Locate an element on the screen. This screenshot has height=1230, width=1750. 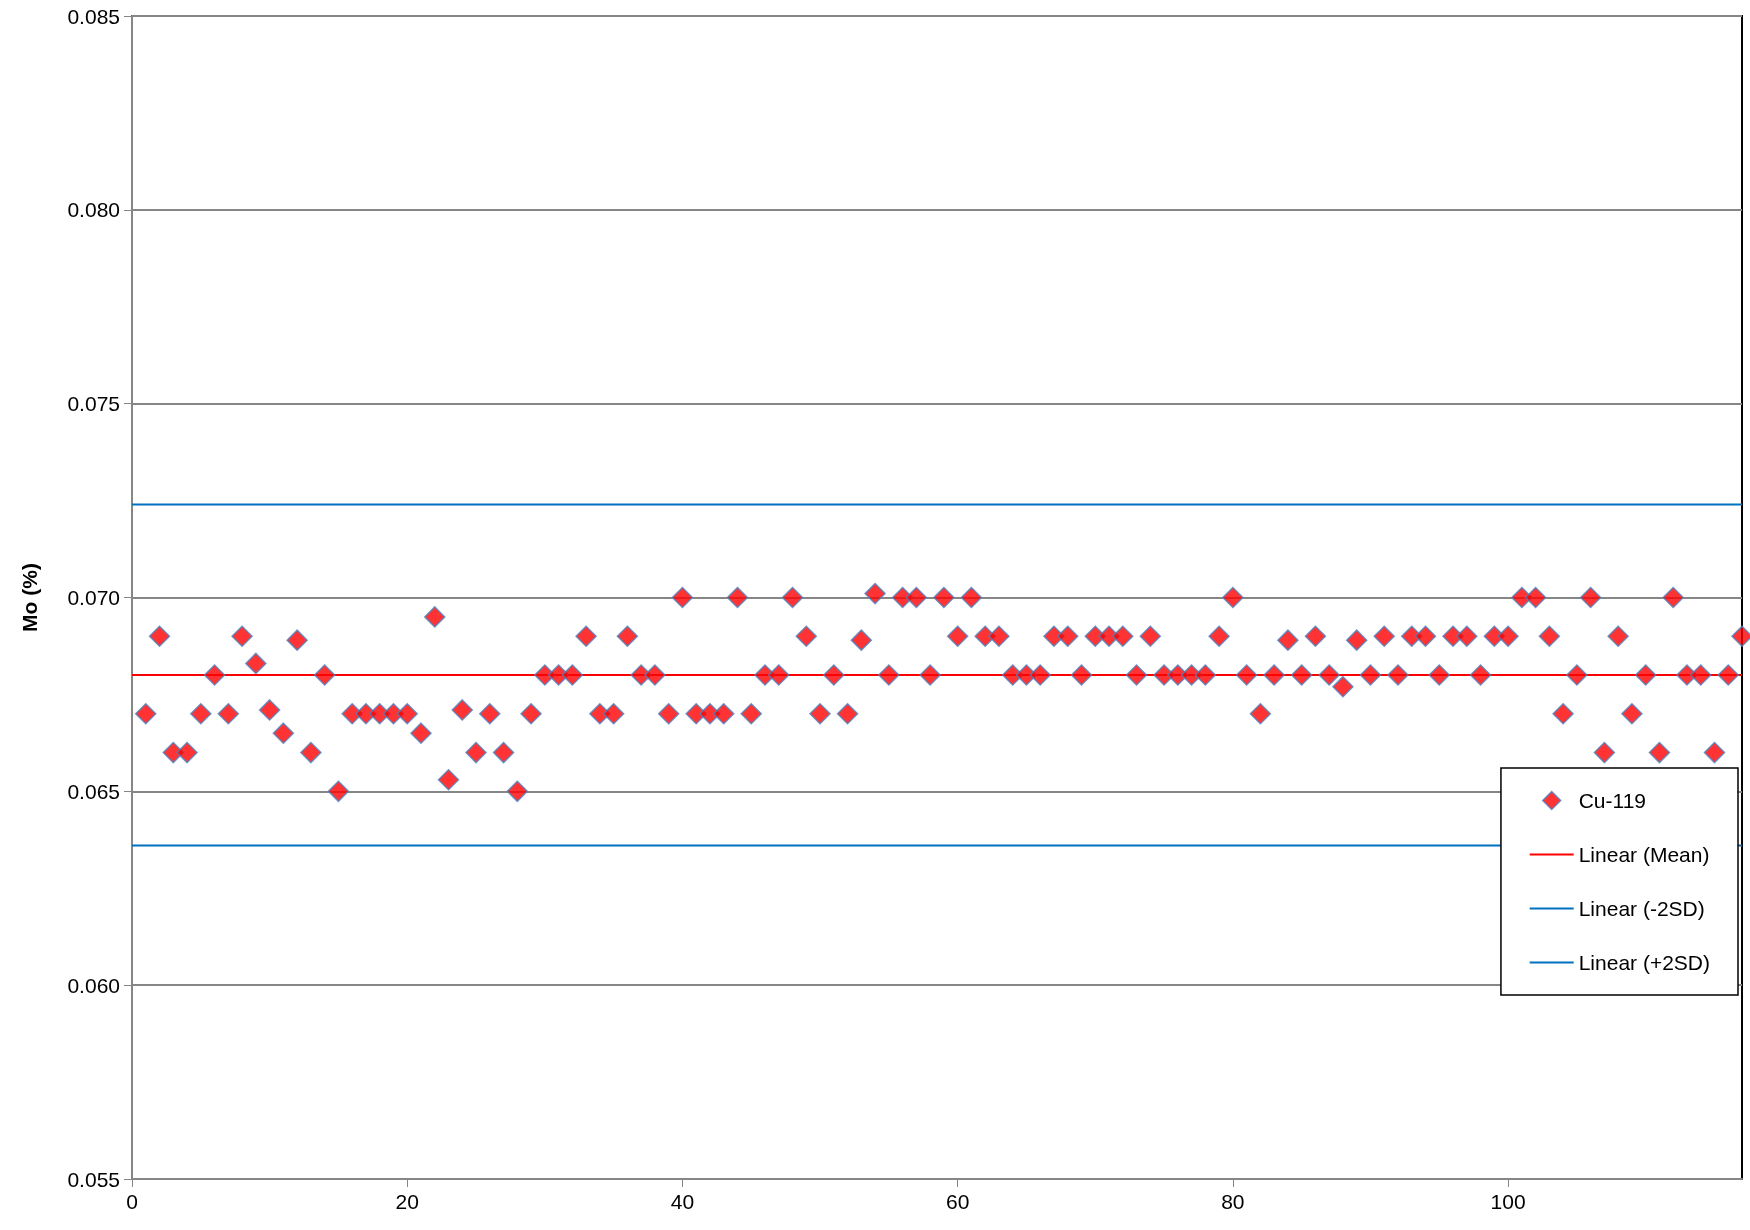
y-axis-title: Mo (%) is located at coordinates (29, 597).